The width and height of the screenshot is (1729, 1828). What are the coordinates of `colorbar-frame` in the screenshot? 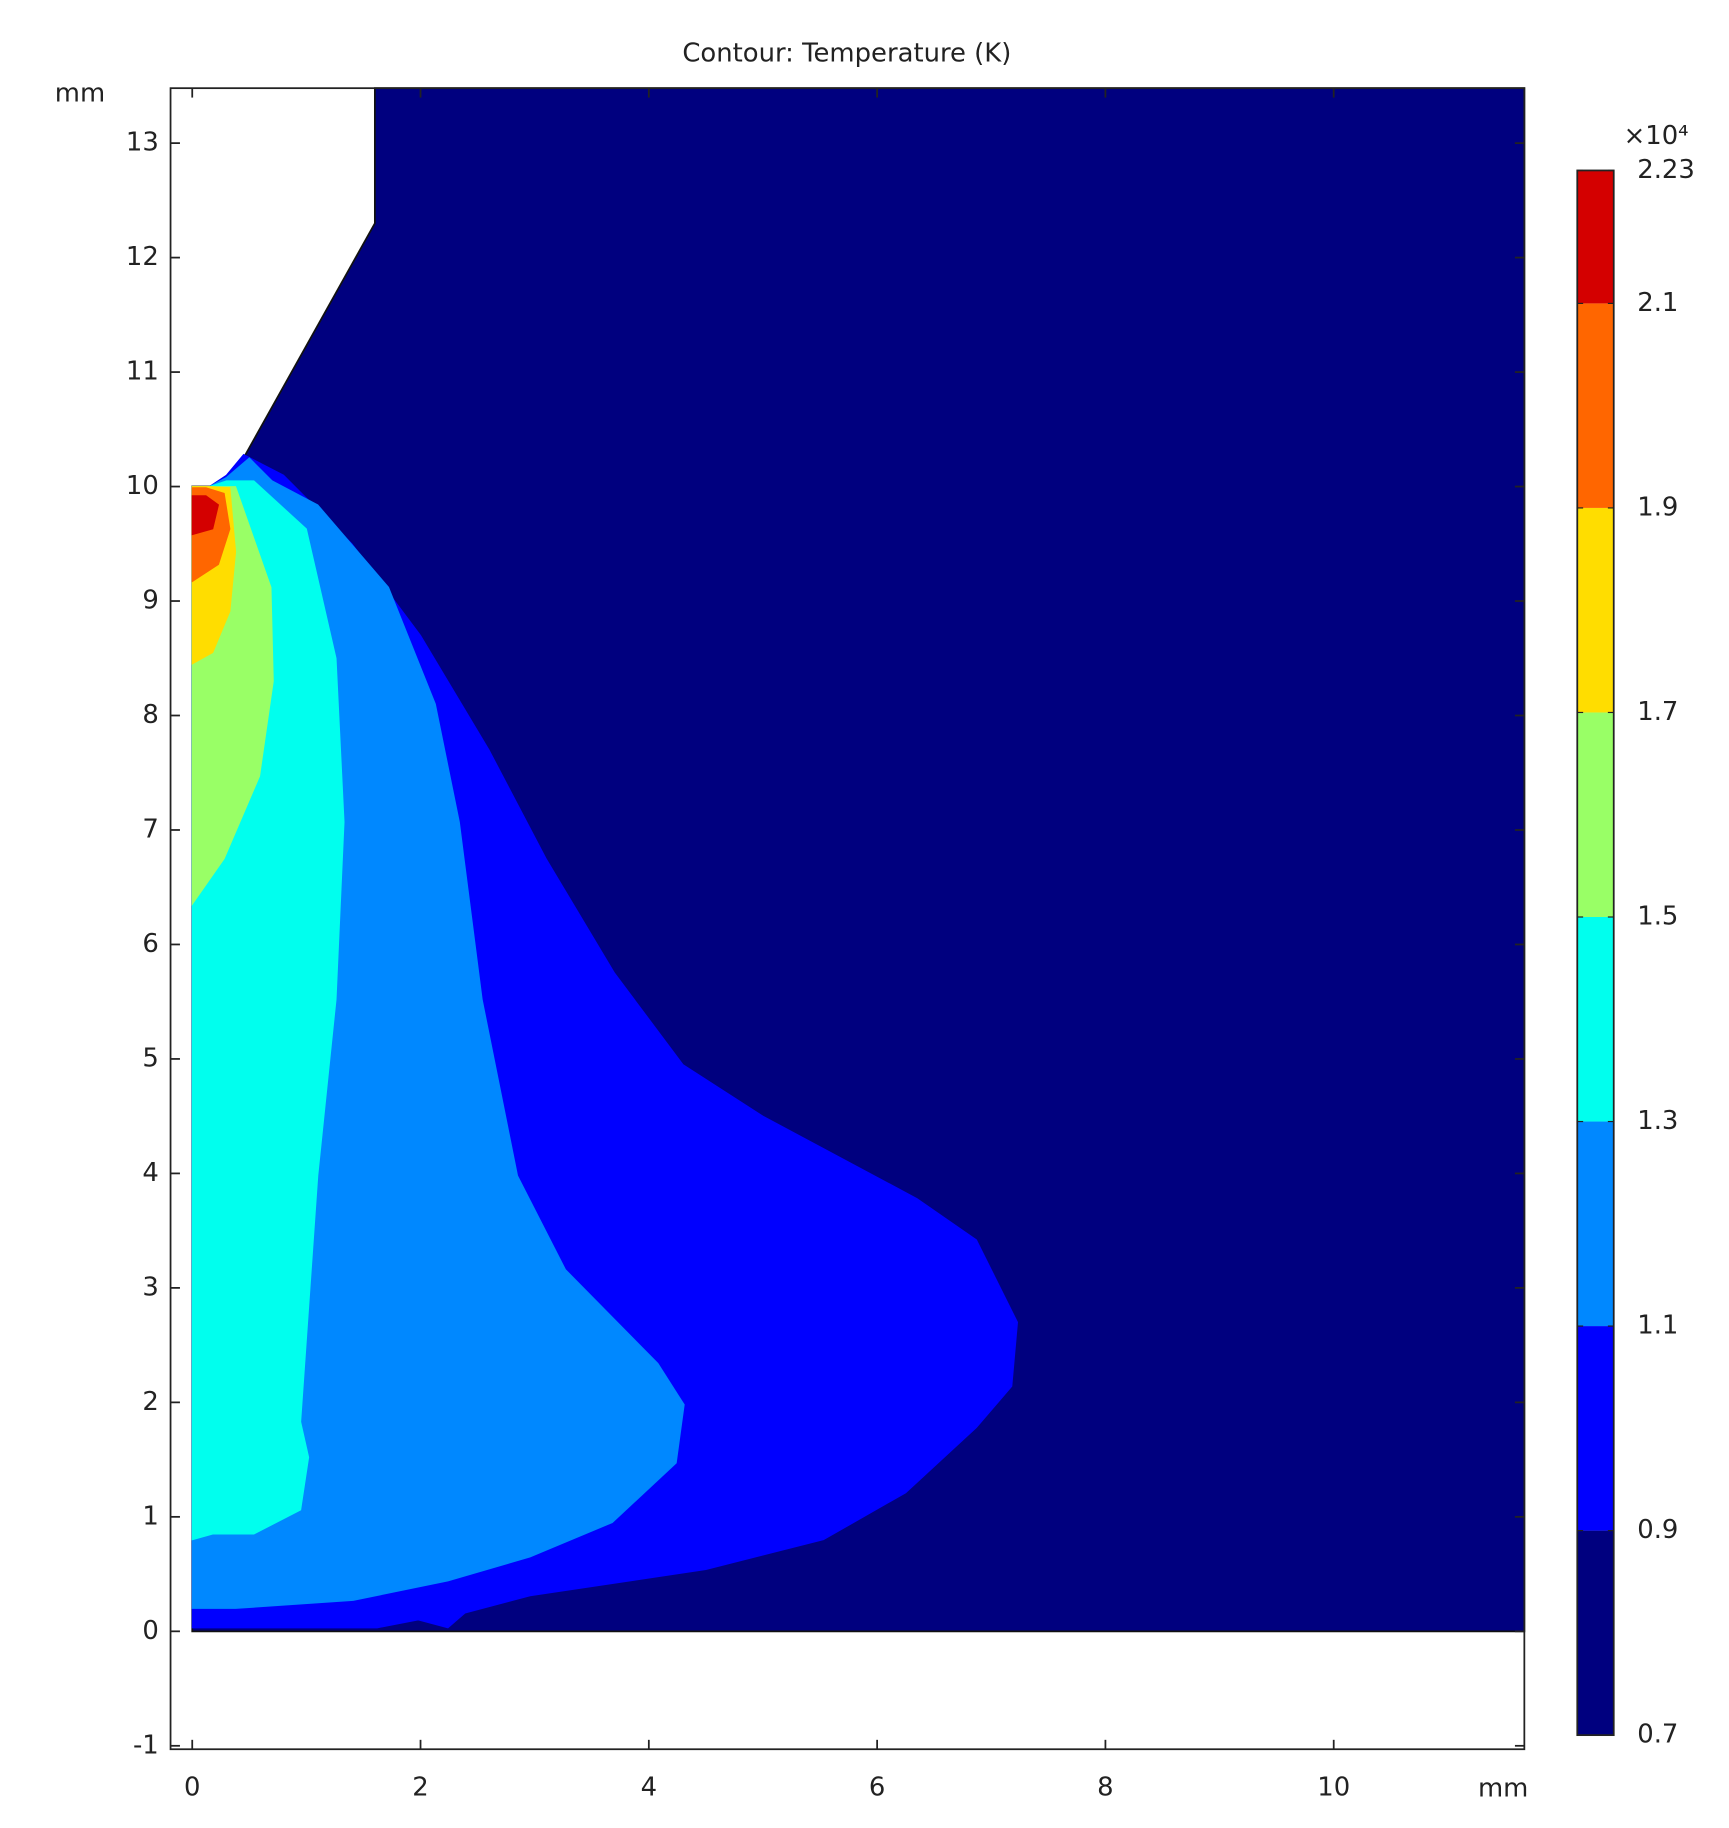 It's located at (1595, 953).